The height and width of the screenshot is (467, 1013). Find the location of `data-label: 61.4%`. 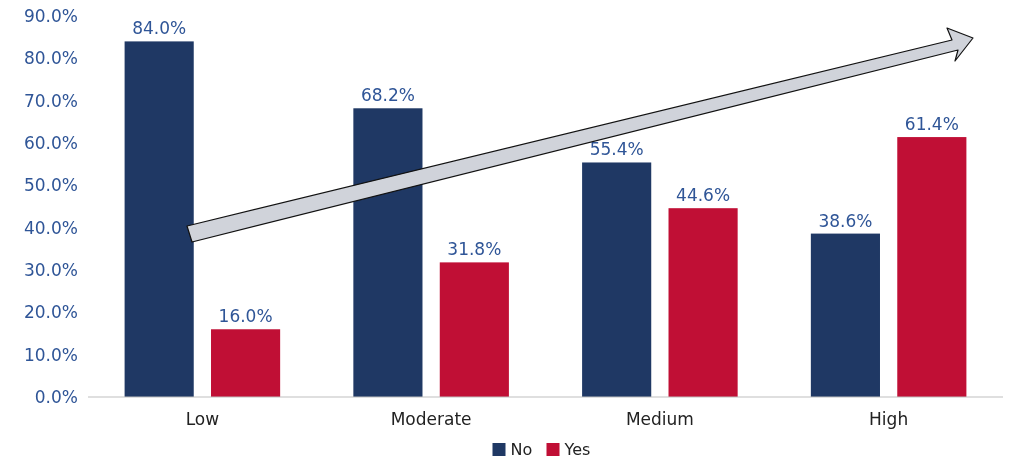

data-label: 61.4% is located at coordinates (931, 124).